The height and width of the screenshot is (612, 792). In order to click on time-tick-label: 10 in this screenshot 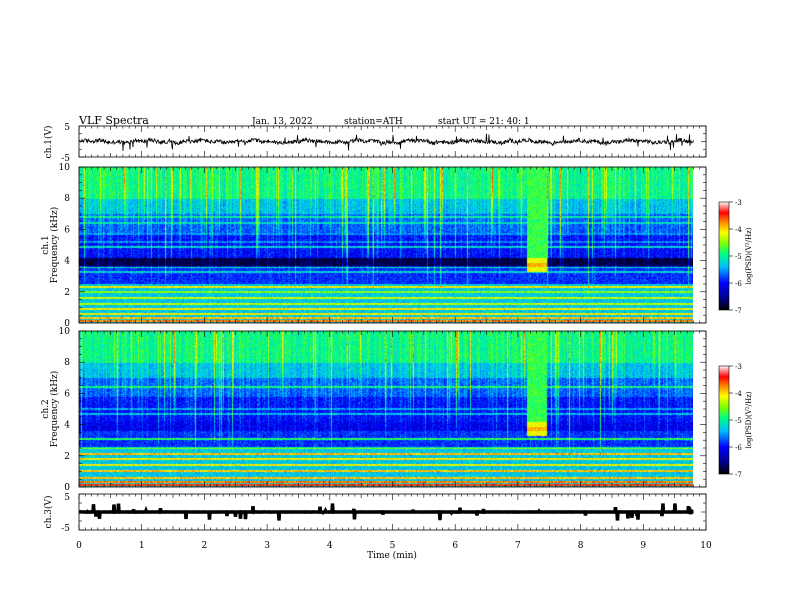, I will do `click(706, 546)`.